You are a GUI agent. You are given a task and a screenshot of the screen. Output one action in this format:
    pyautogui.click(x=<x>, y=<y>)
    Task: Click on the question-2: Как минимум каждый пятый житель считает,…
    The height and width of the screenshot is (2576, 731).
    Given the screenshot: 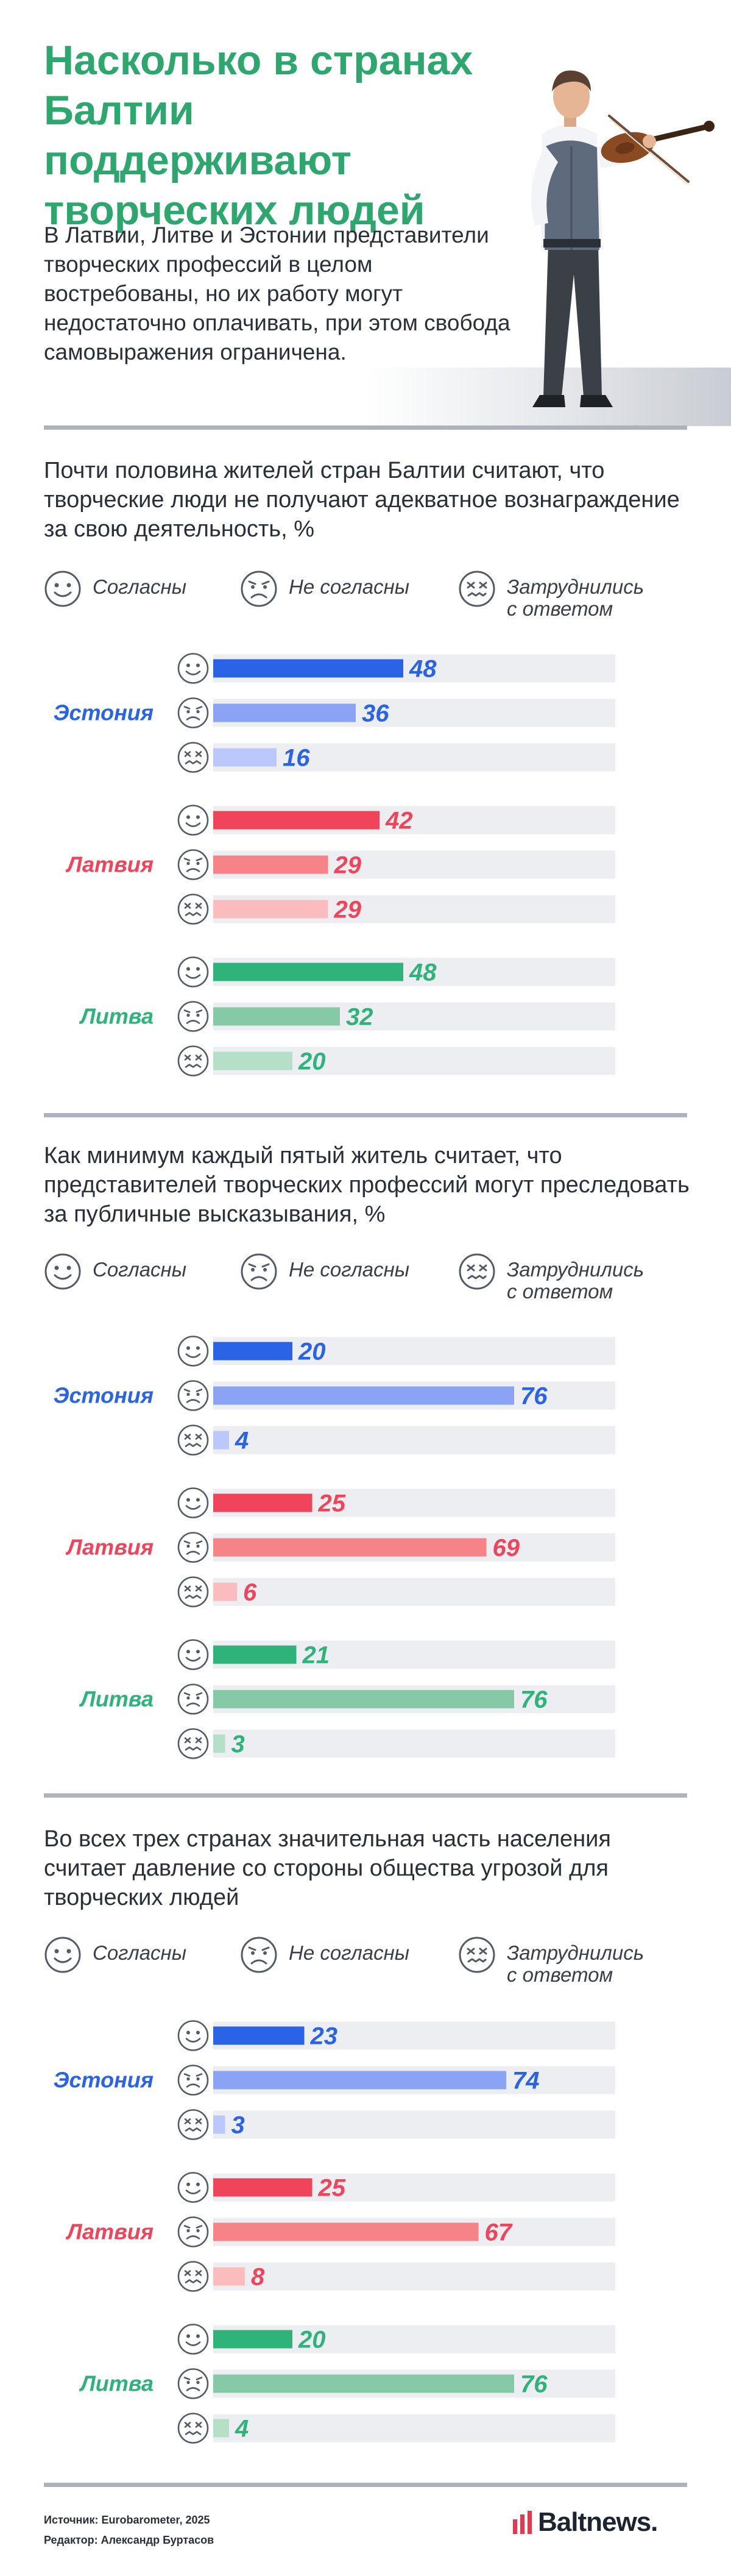 What is the action you would take?
    pyautogui.click(x=367, y=1185)
    